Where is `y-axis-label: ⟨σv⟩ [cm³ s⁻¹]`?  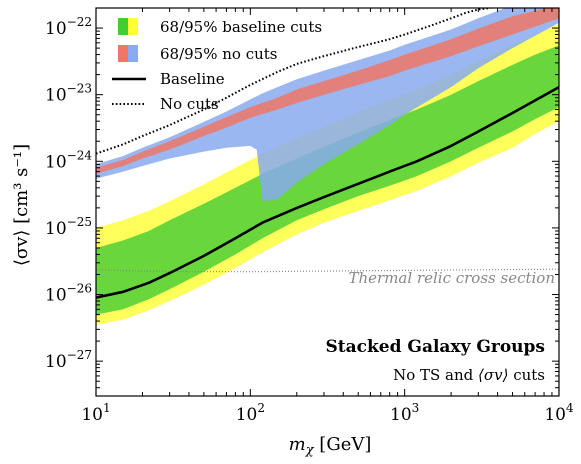 y-axis-label: ⟨σv⟩ [cm³ s⁻¹] is located at coordinates (21, 205).